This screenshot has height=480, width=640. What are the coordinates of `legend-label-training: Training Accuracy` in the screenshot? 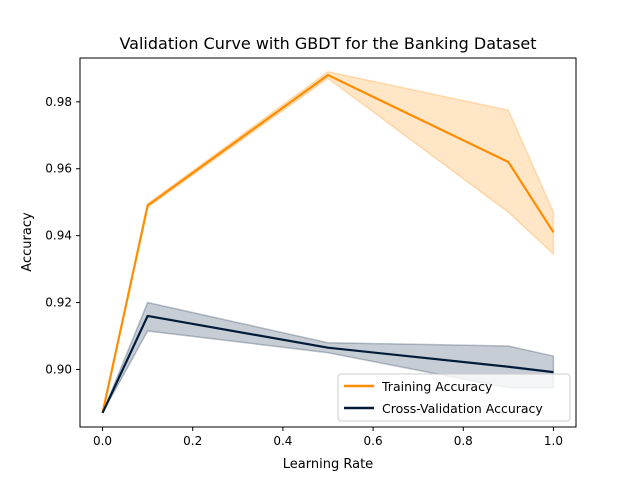 It's located at (437, 386).